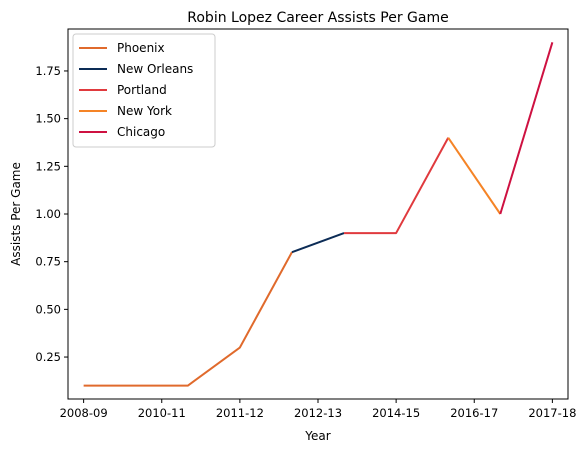  Describe the element at coordinates (317, 18) in the screenshot. I see `chart-title: Robin Lopez Career Assists Per Game` at that location.